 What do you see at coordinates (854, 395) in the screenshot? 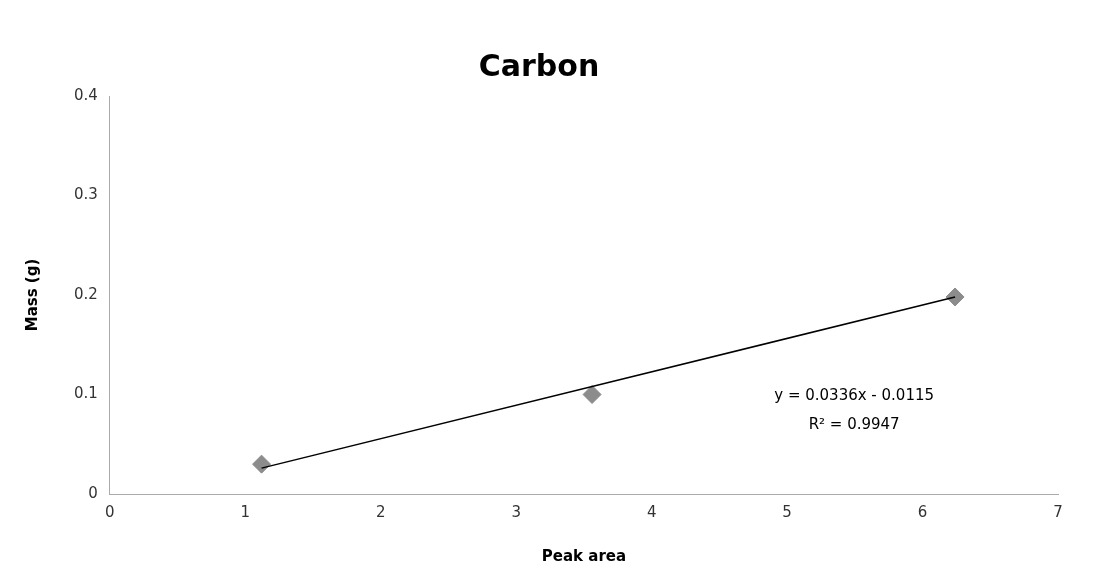
I see `annotation: y = 0.0336x - 0.0115` at bounding box center [854, 395].